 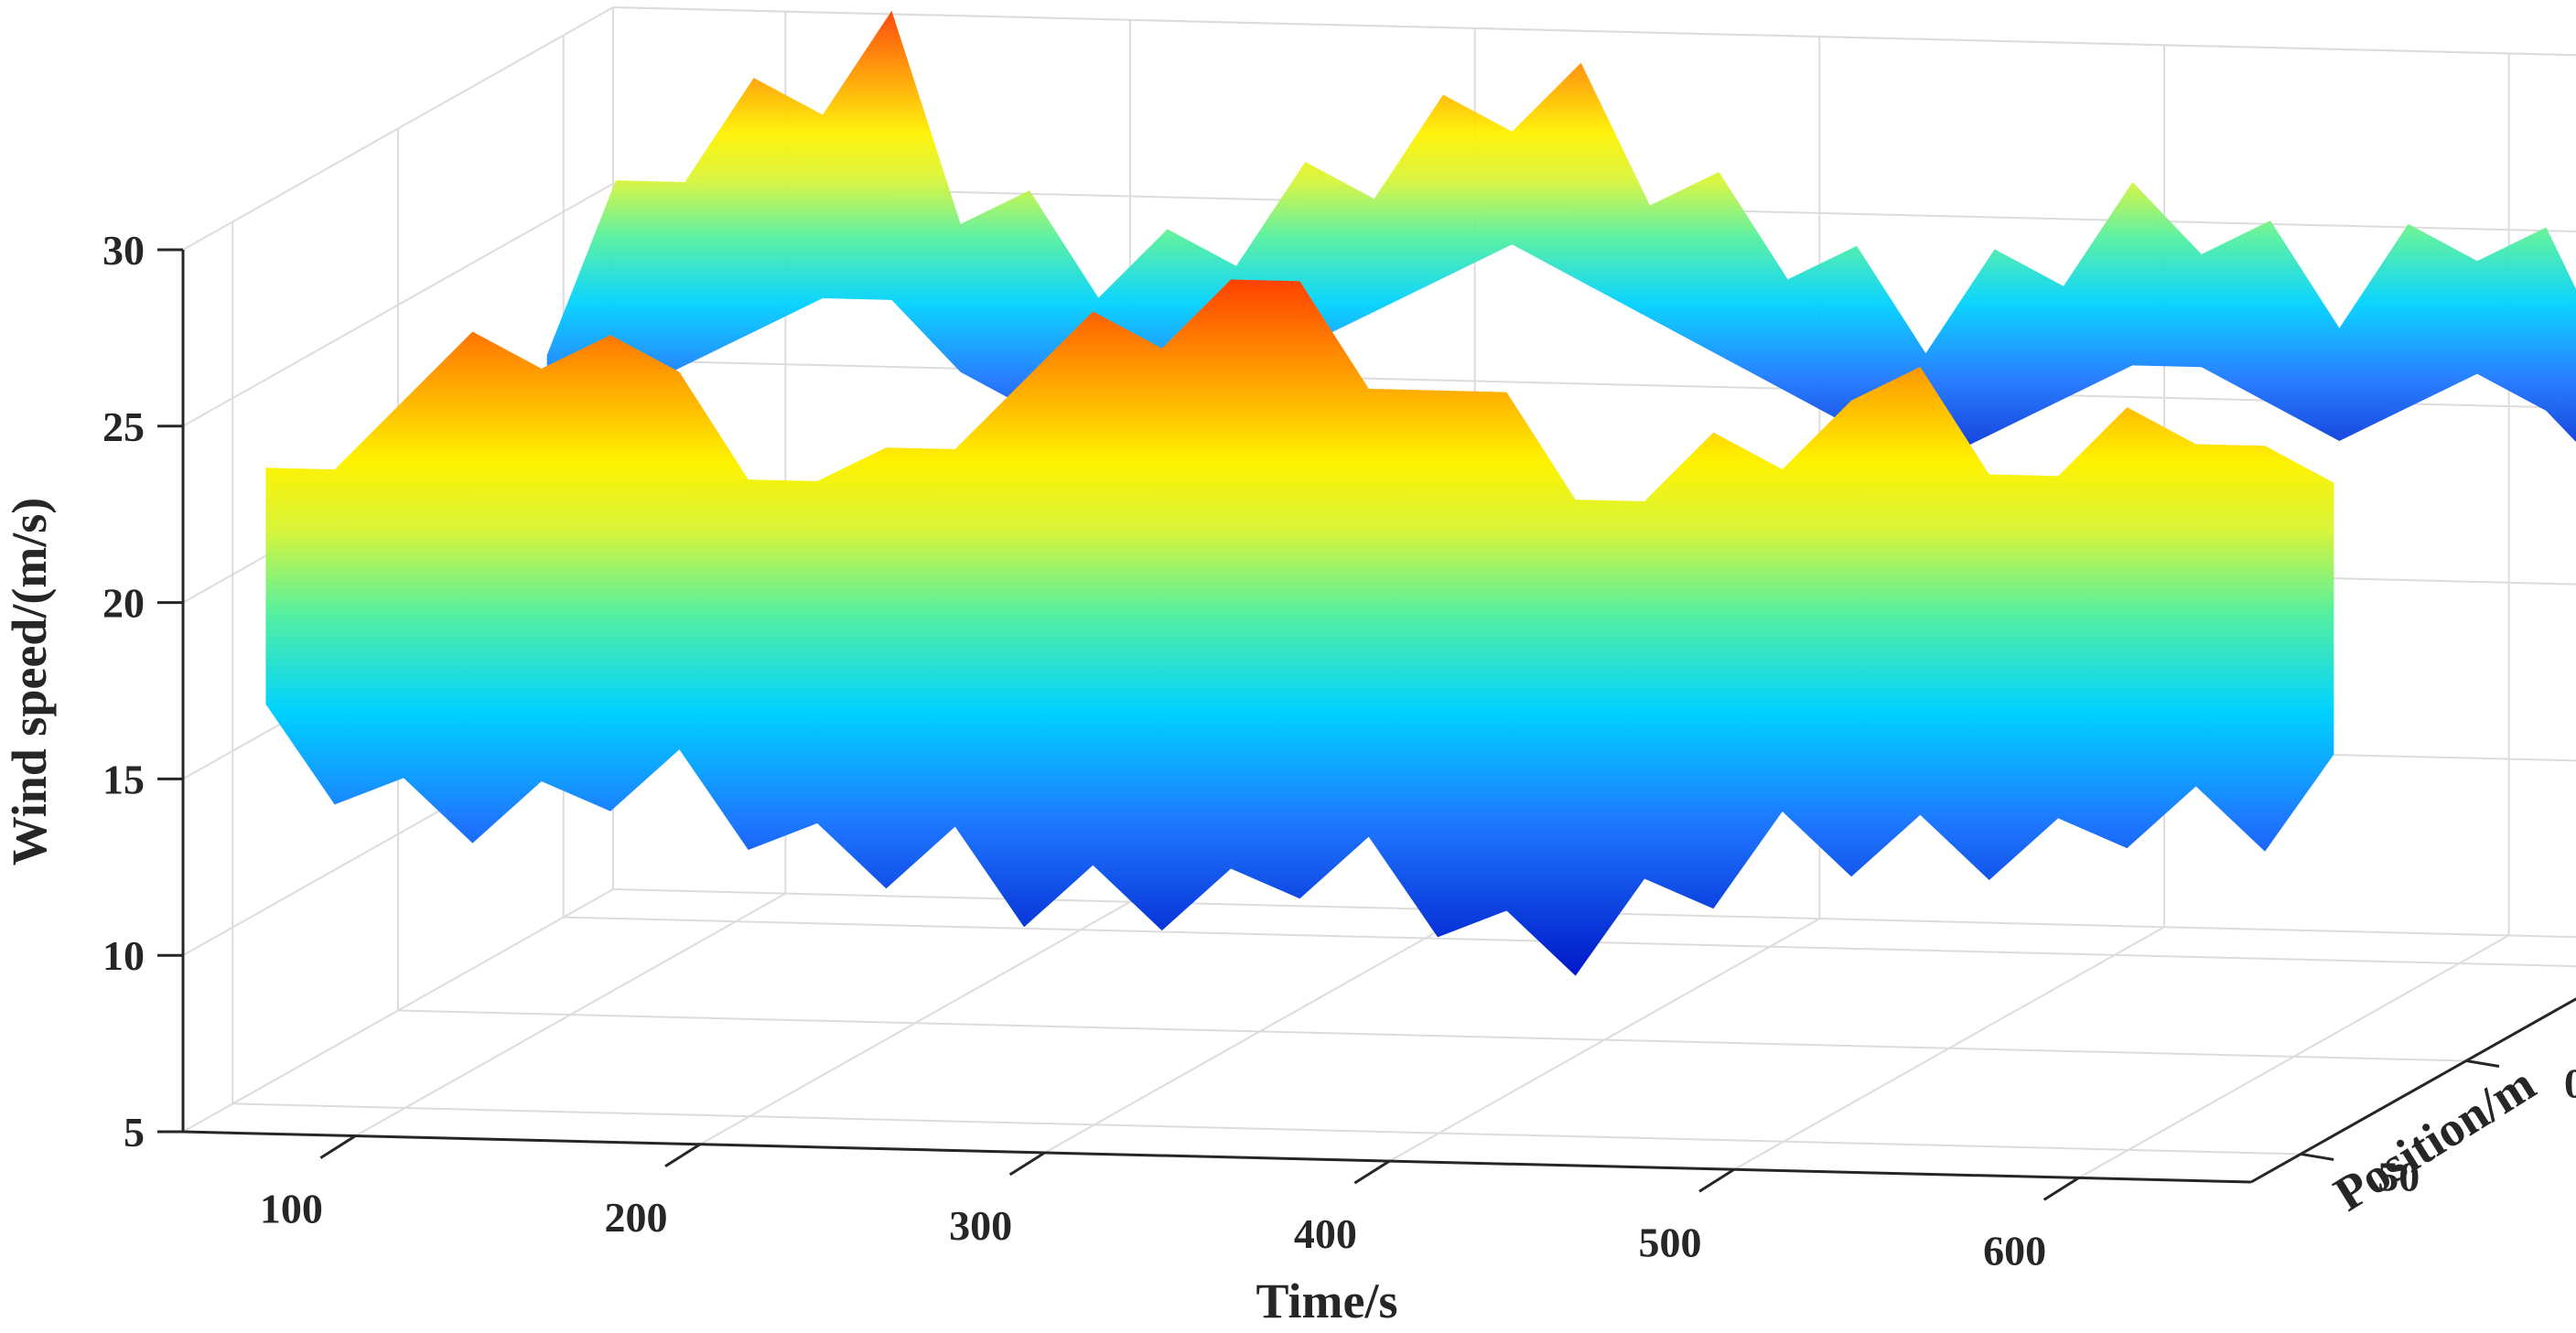 What do you see at coordinates (123, 603) in the screenshot?
I see `z-tick-label: 20` at bounding box center [123, 603].